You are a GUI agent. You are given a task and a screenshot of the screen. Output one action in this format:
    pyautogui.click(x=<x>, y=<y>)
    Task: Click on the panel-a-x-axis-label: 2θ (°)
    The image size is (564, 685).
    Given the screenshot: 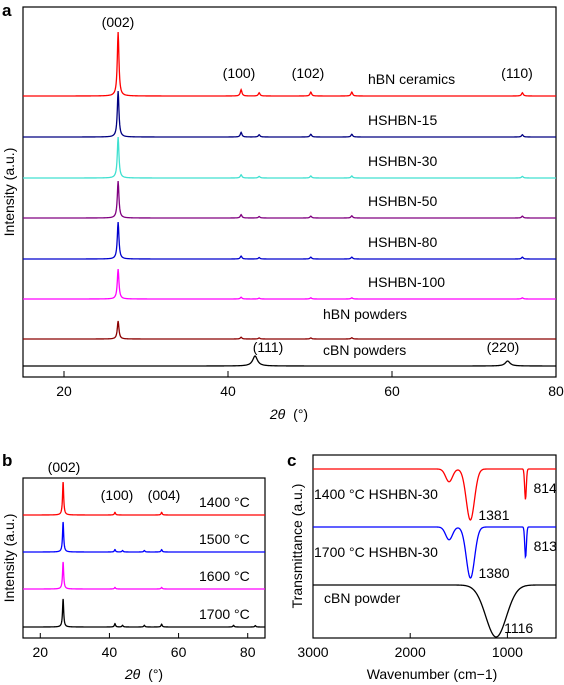 What is the action you would take?
    pyautogui.click(x=288, y=414)
    